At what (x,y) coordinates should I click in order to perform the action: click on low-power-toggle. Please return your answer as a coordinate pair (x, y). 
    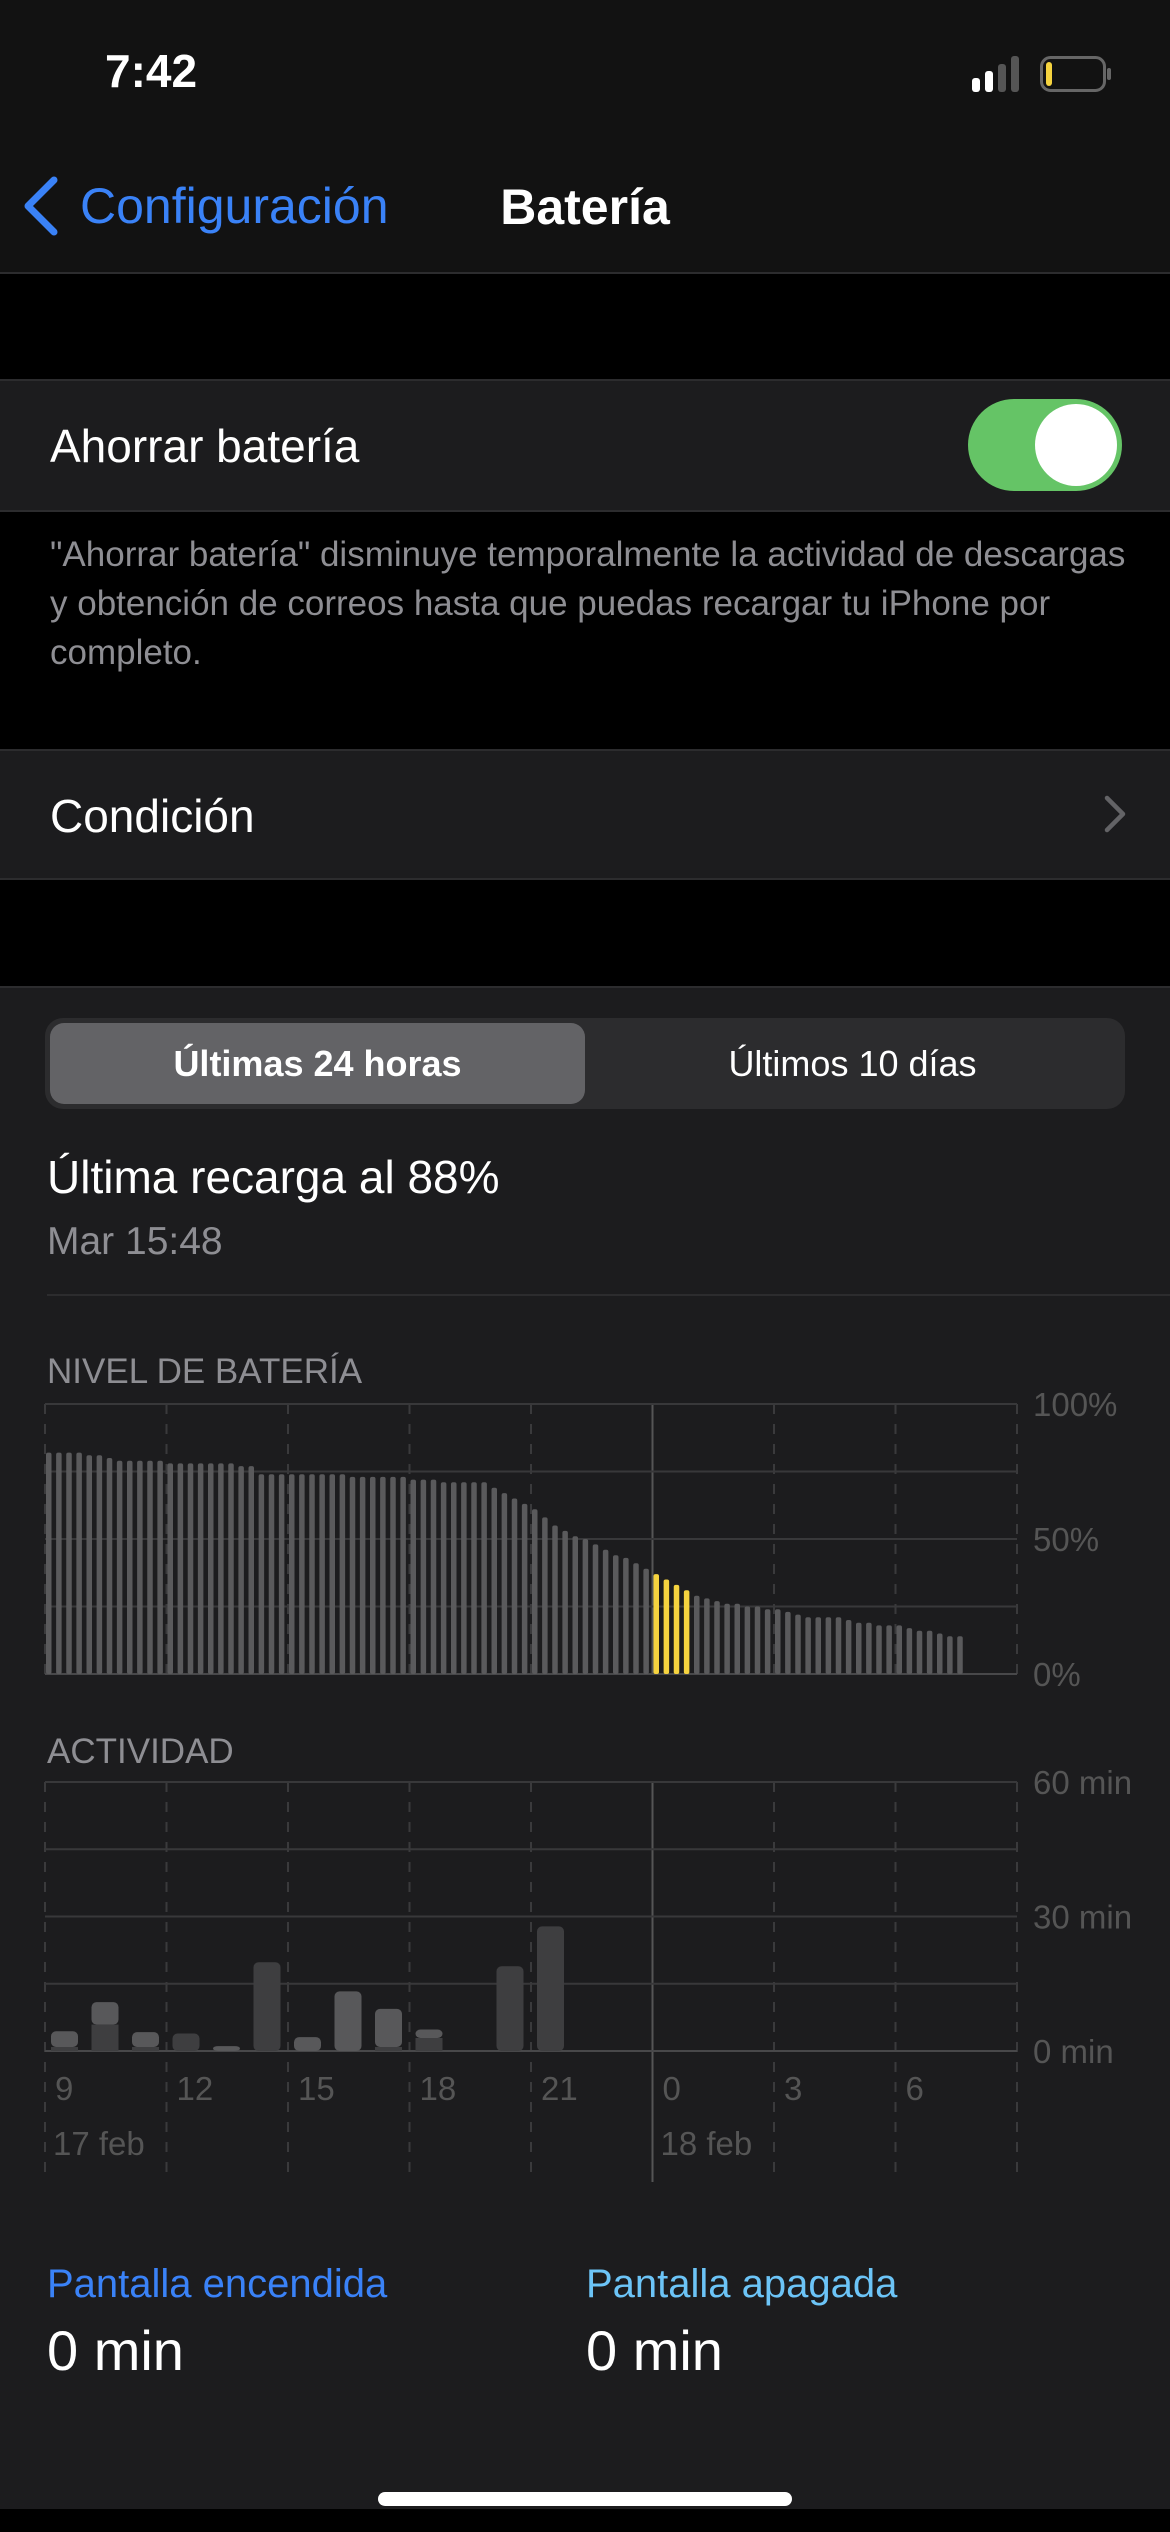
    Looking at the image, I should click on (1045, 445).